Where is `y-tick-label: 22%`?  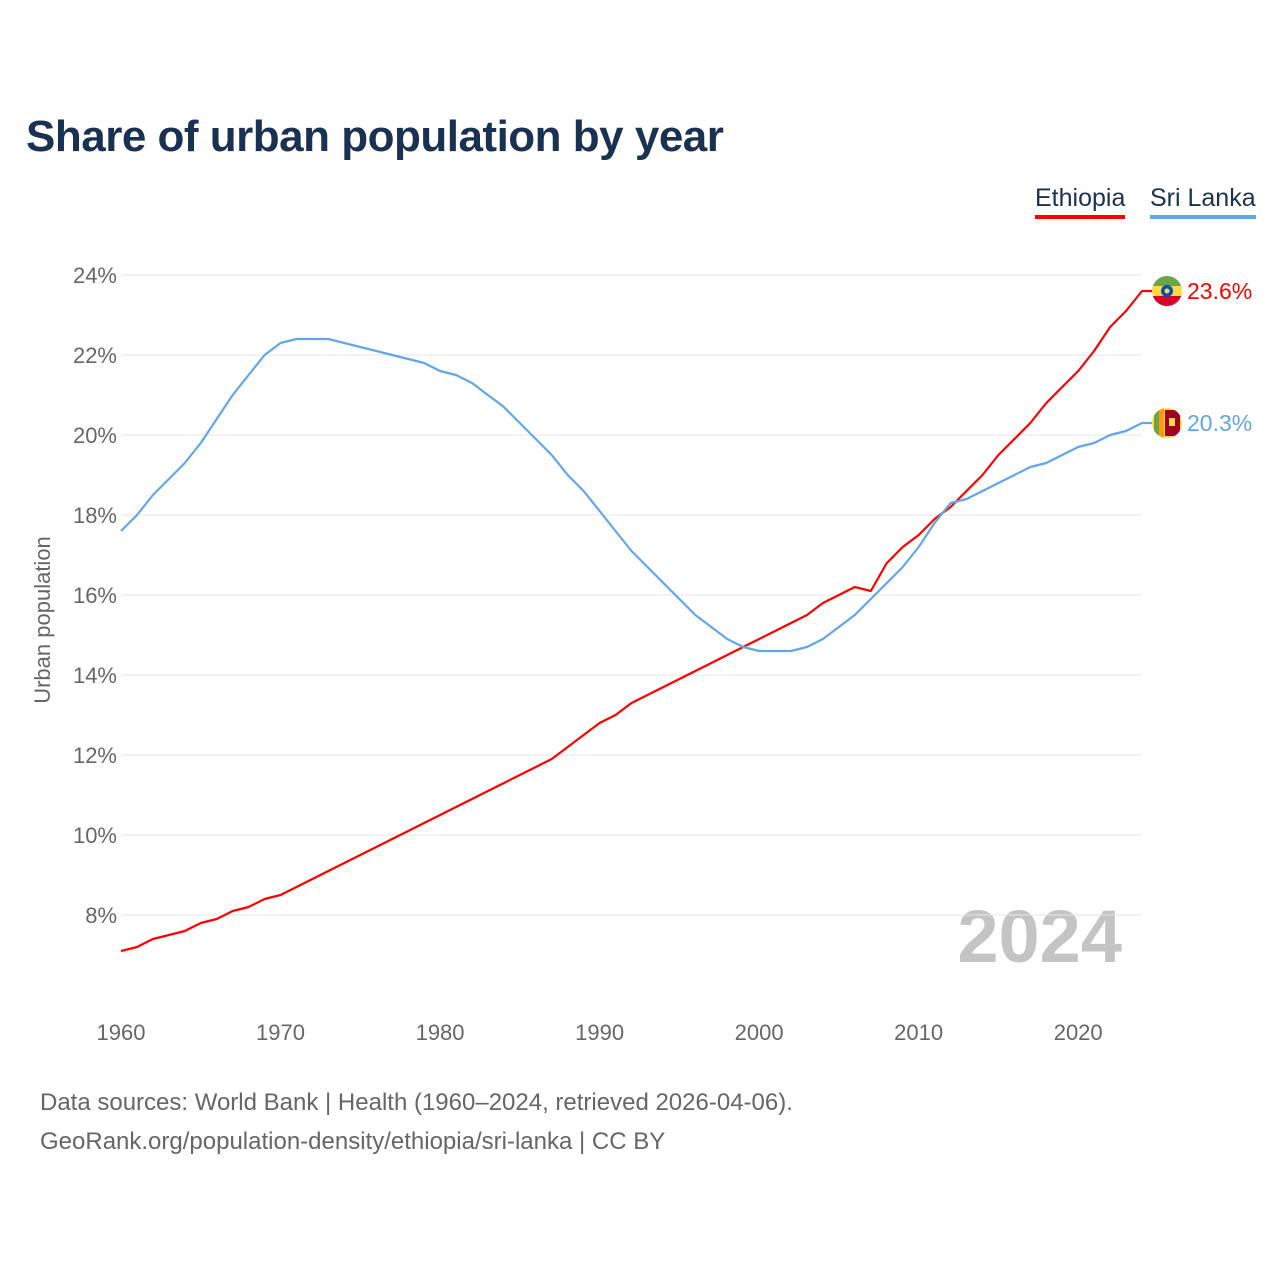
y-tick-label: 22% is located at coordinates (95, 355).